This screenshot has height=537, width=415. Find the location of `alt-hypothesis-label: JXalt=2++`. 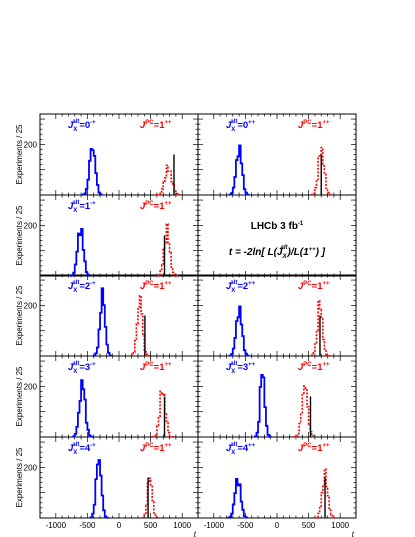

alt-hypothesis-label: JXalt=2++ is located at coordinates (241, 287).